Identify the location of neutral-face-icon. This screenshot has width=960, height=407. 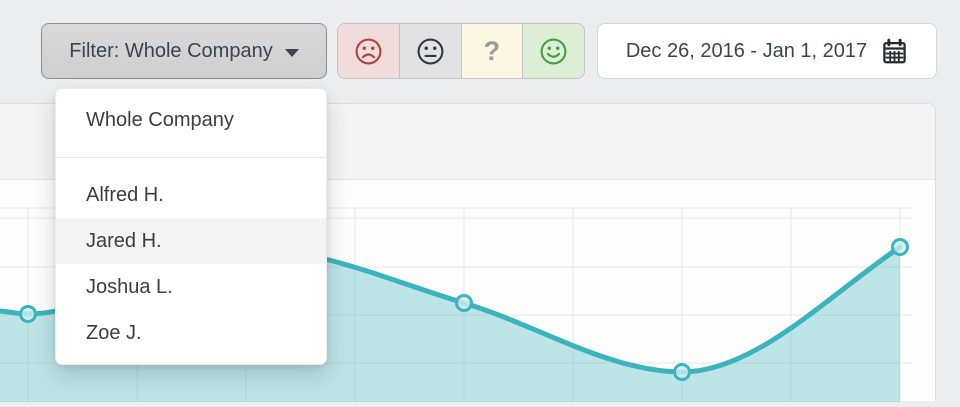
(430, 51).